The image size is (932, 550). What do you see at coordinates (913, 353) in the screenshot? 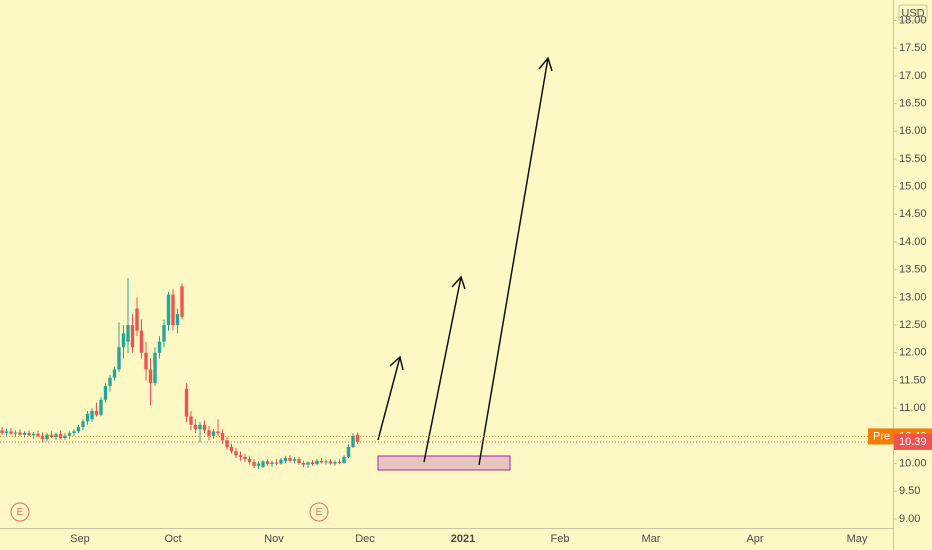
I see `y-tick-label: 12.00` at bounding box center [913, 353].